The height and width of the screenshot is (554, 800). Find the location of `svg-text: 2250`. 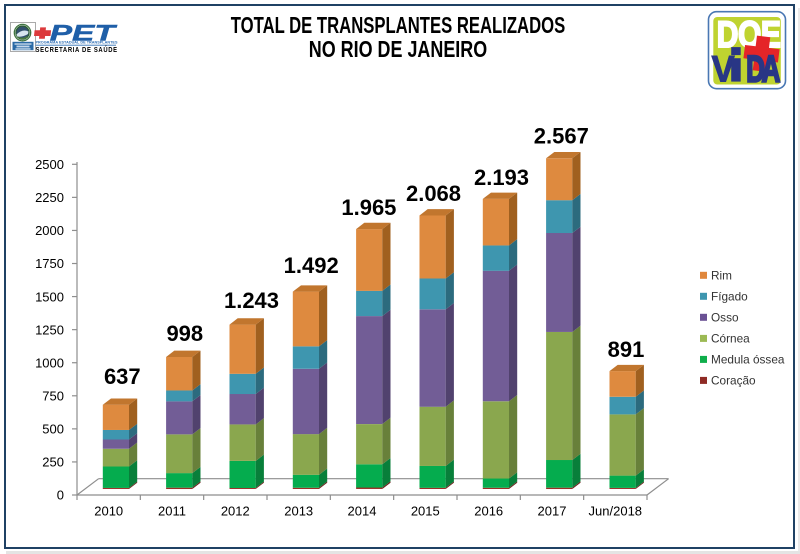

svg-text: 2250 is located at coordinates (49, 197).